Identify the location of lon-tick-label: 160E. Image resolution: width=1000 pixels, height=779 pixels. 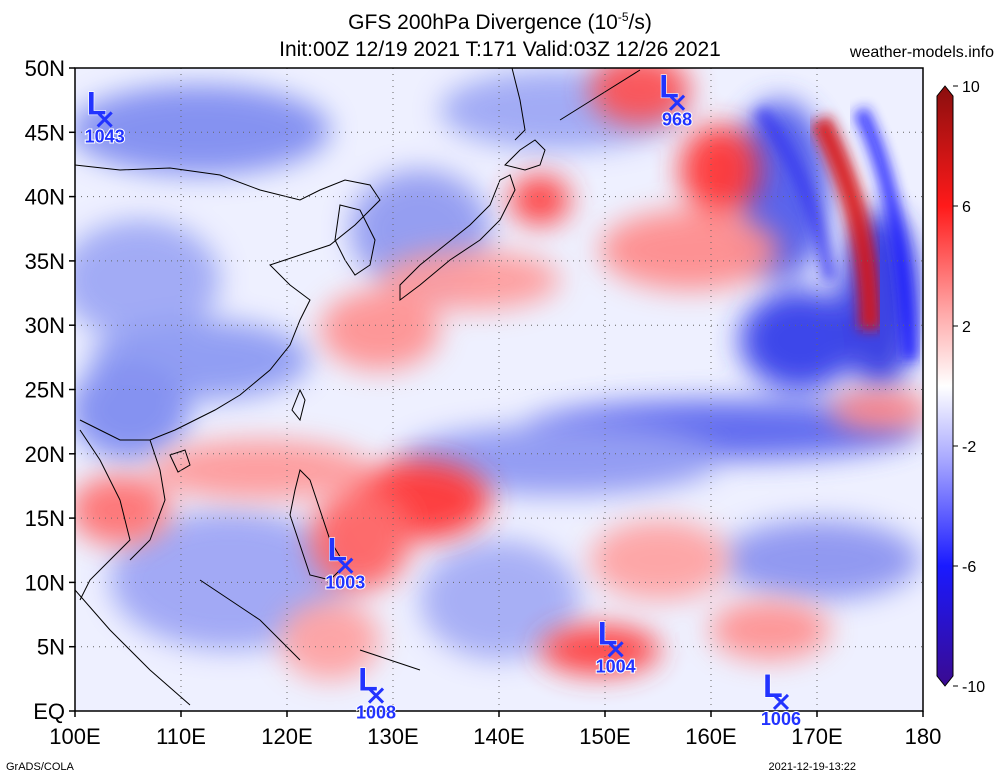
(710, 736).